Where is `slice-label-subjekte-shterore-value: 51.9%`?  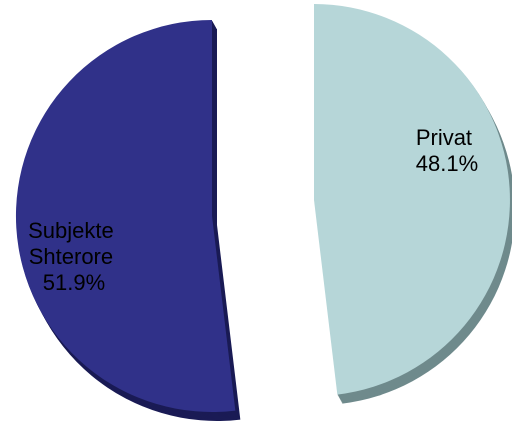 slice-label-subjekte-shterore-value: 51.9% is located at coordinates (74, 282).